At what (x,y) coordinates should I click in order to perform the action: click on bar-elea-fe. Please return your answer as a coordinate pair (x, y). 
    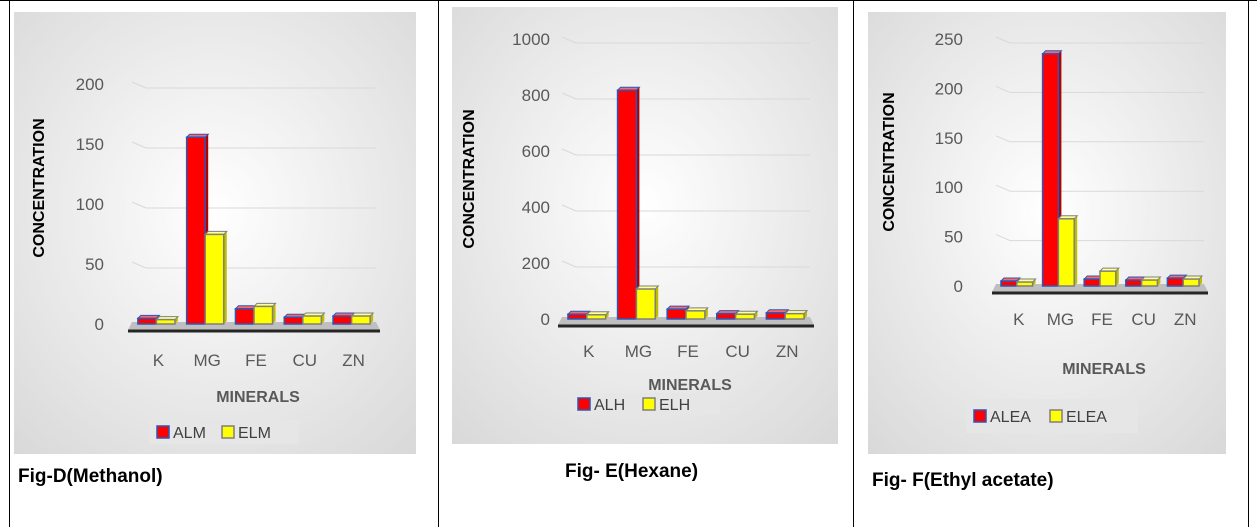
    Looking at the image, I should click on (1108, 278).